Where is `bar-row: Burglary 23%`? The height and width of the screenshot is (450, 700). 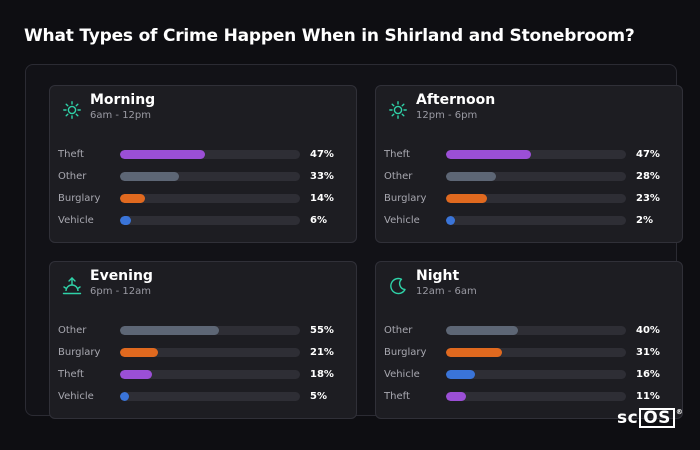
bar-row: Burglary 23% is located at coordinates (530, 199).